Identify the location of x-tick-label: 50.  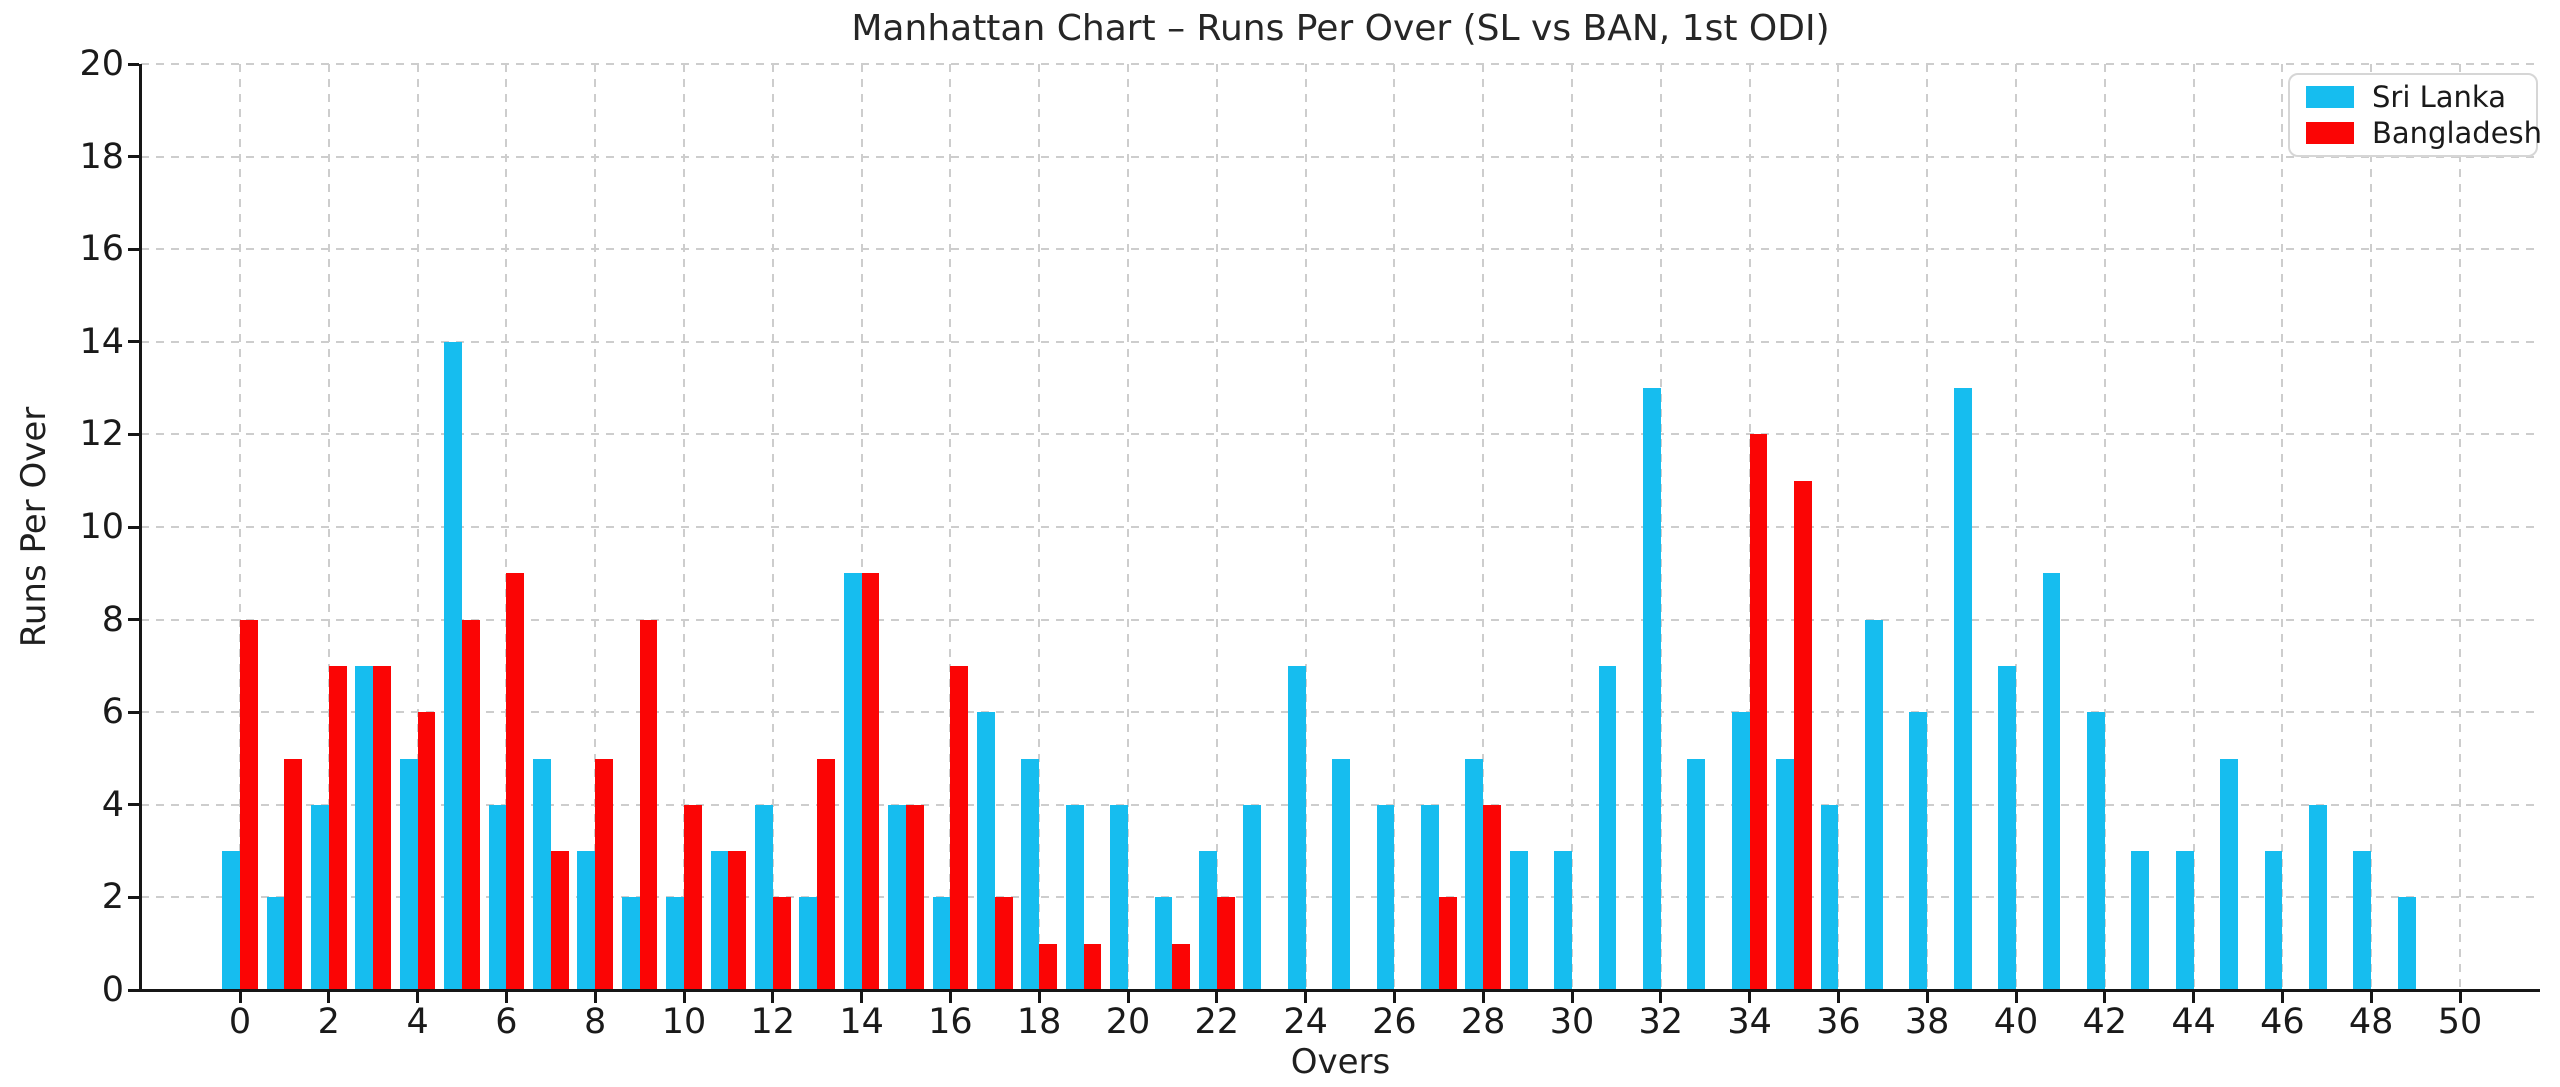
(2460, 1022).